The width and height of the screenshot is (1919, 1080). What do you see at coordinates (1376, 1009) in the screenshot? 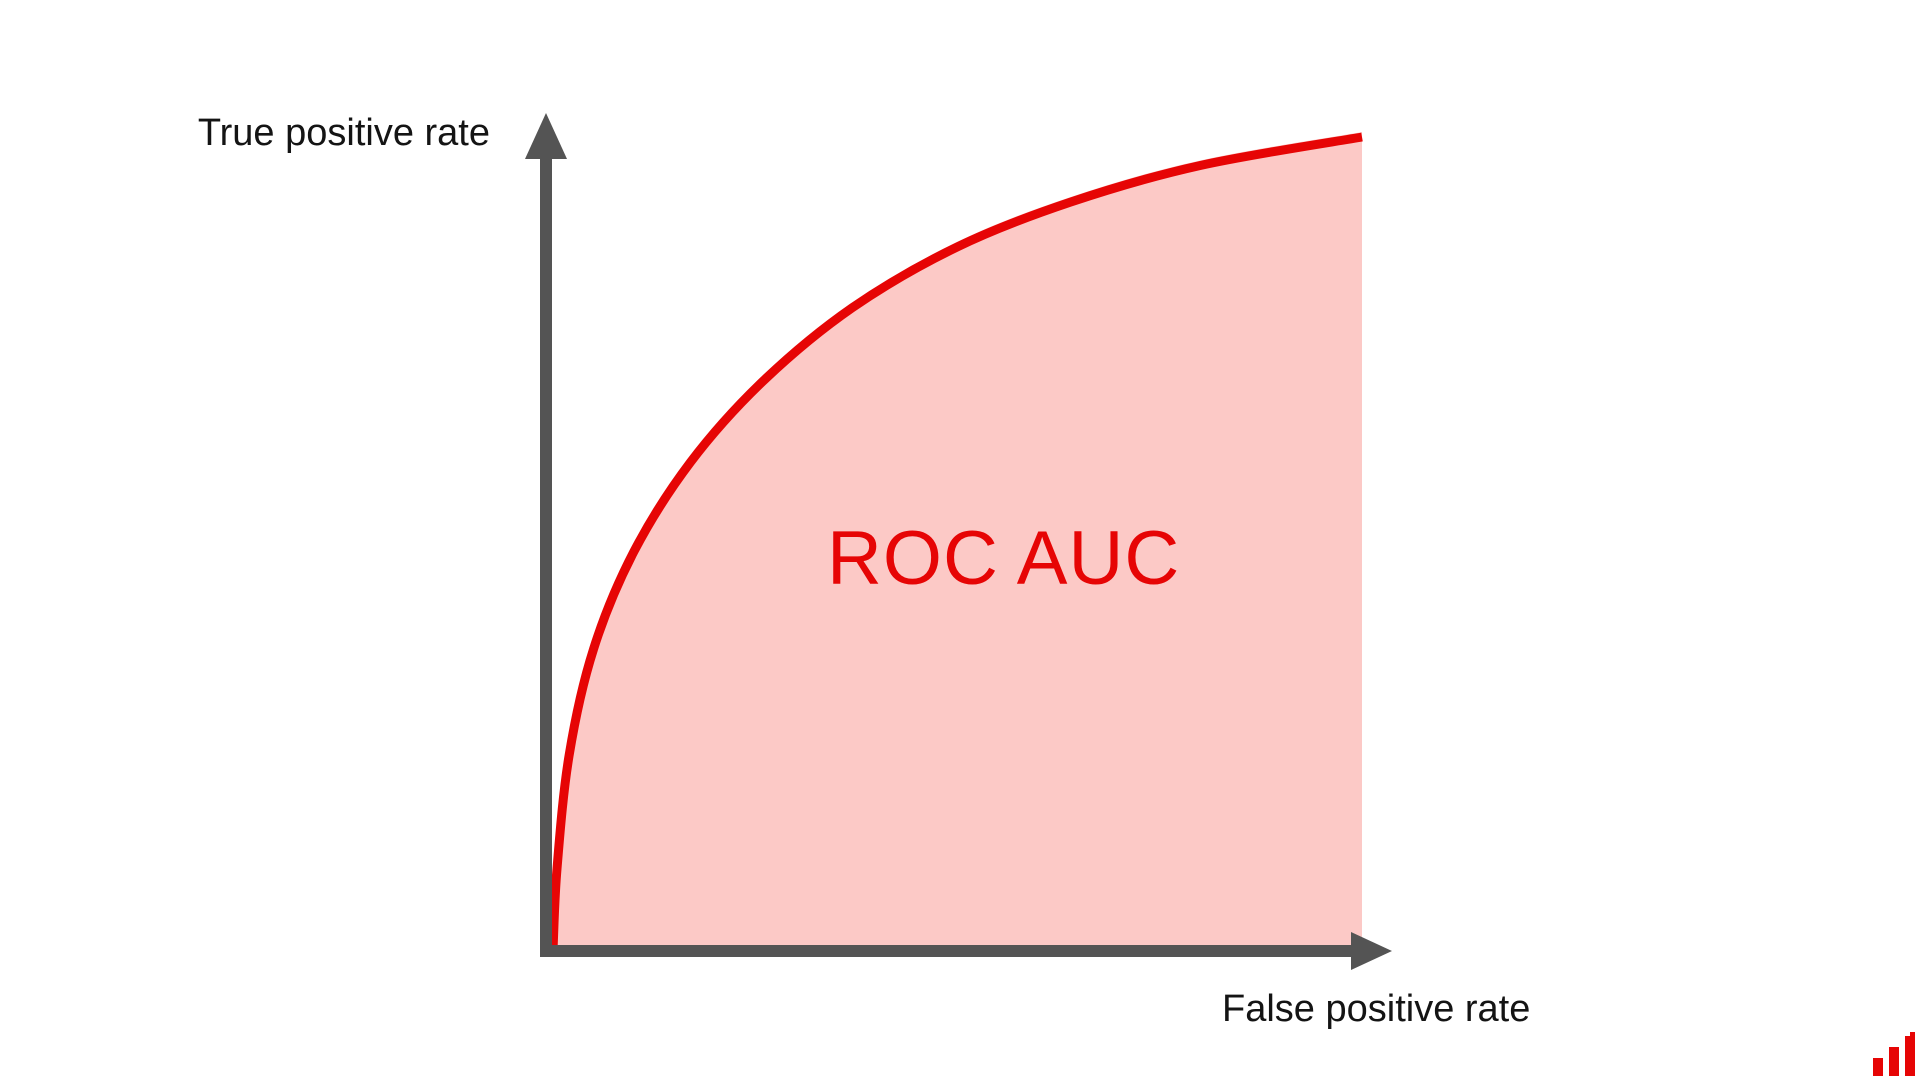
I see `x-axis-label: False positive rate` at bounding box center [1376, 1009].